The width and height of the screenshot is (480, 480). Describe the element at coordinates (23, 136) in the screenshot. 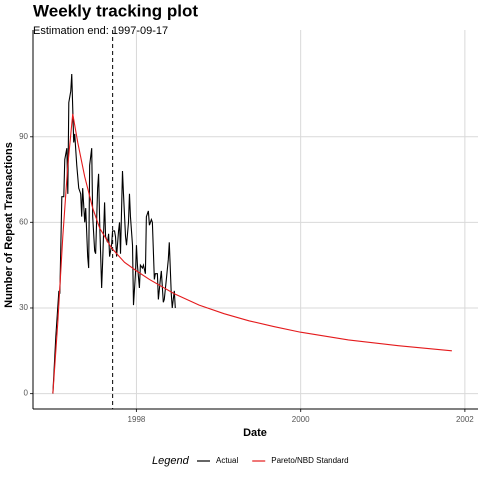

I see `y-tick-label: 90` at that location.